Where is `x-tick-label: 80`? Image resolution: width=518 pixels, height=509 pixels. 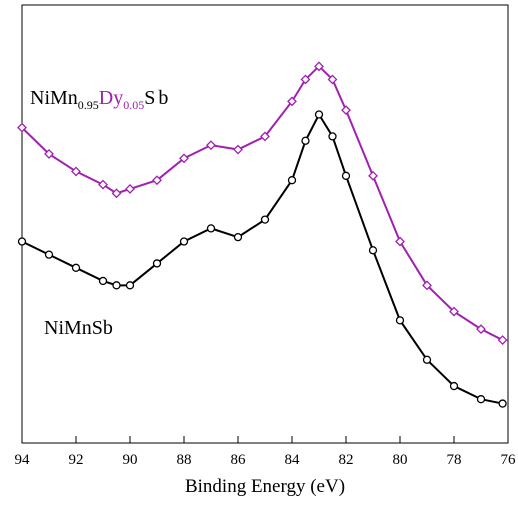
x-tick-label: 80 is located at coordinates (400, 460).